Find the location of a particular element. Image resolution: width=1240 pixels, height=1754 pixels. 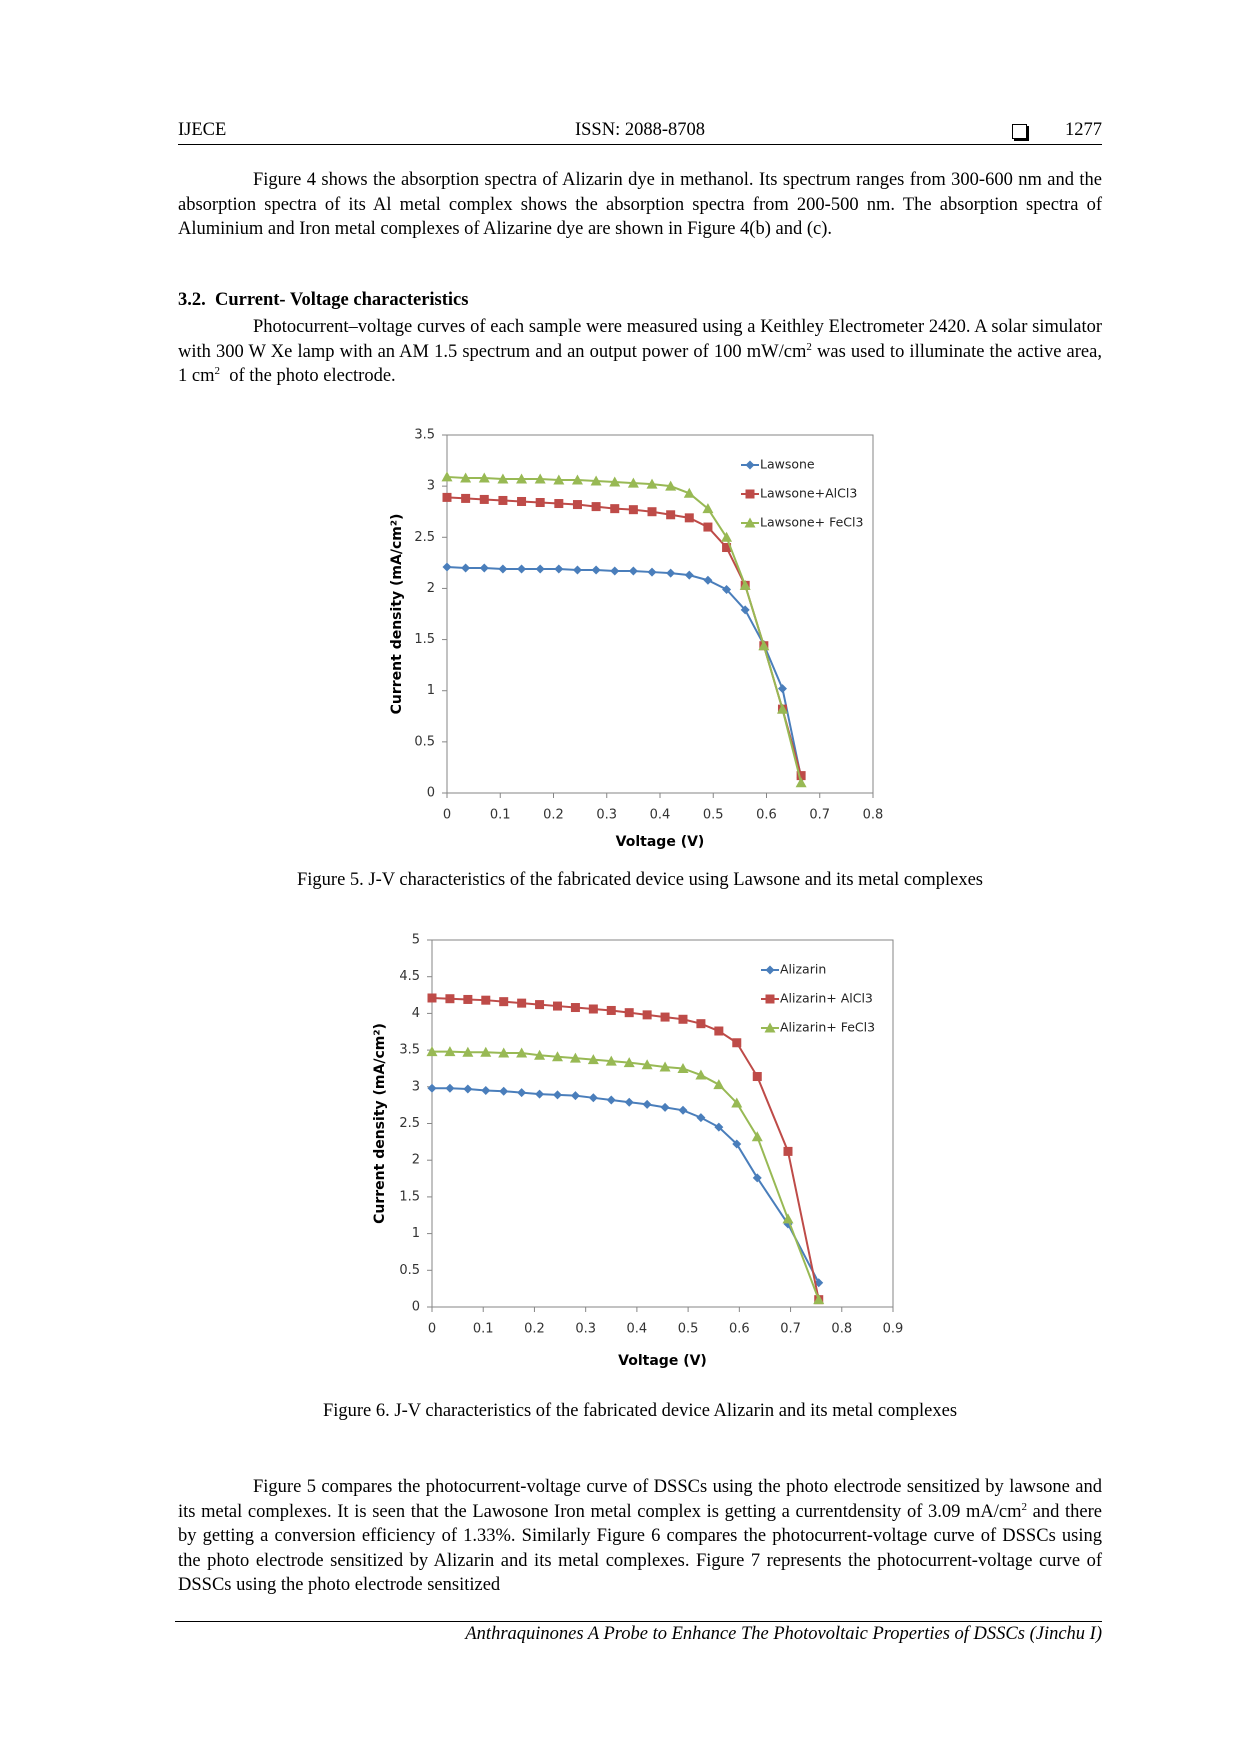

y-tick-label: 2 is located at coordinates (431, 588).